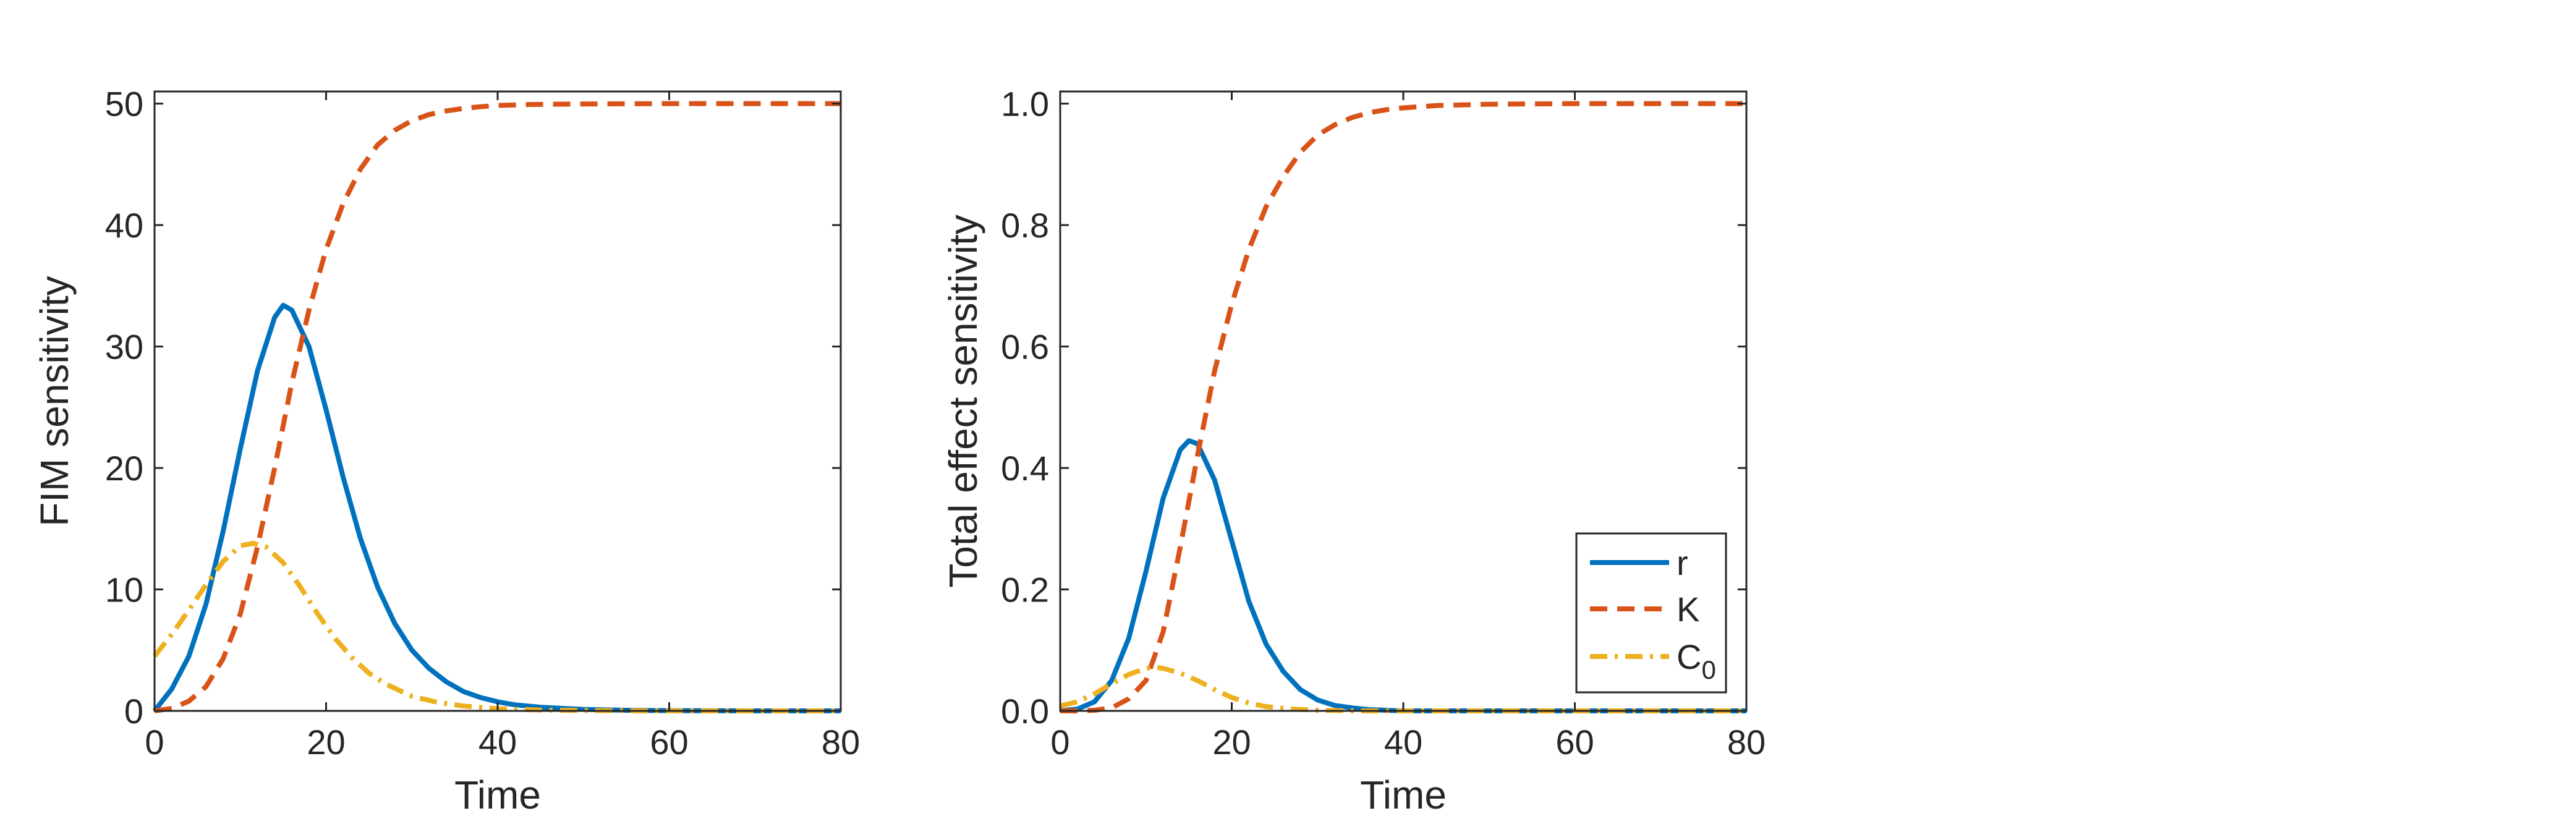 The width and height of the screenshot is (2576, 824). I want to click on legend-label: K, so click(1688, 609).